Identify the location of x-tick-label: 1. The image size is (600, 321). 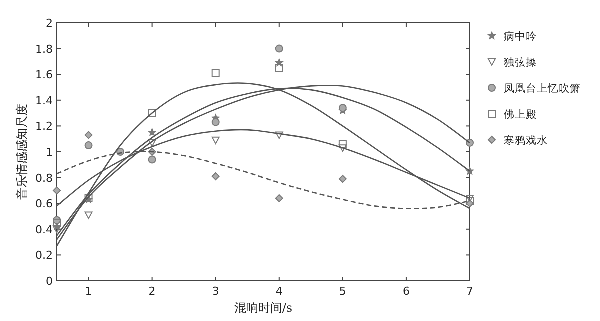
(88, 291).